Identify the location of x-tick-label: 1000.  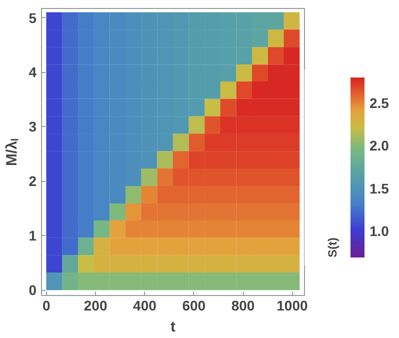
(292, 306).